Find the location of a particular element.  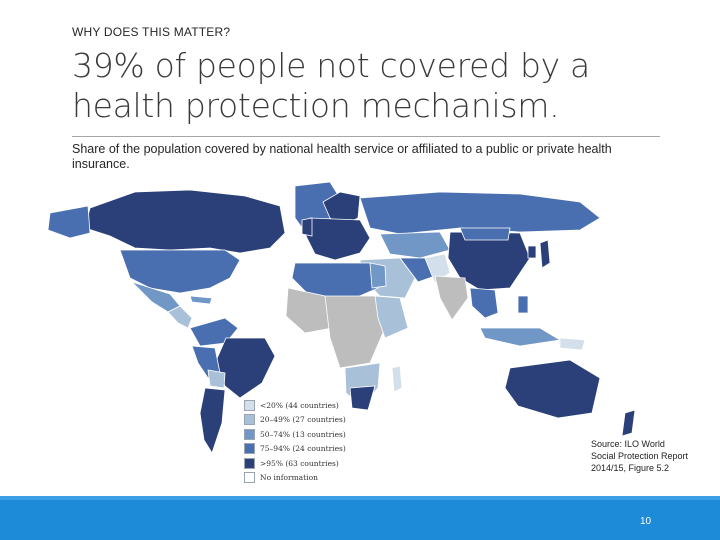

egypt-shape is located at coordinates (378, 275).